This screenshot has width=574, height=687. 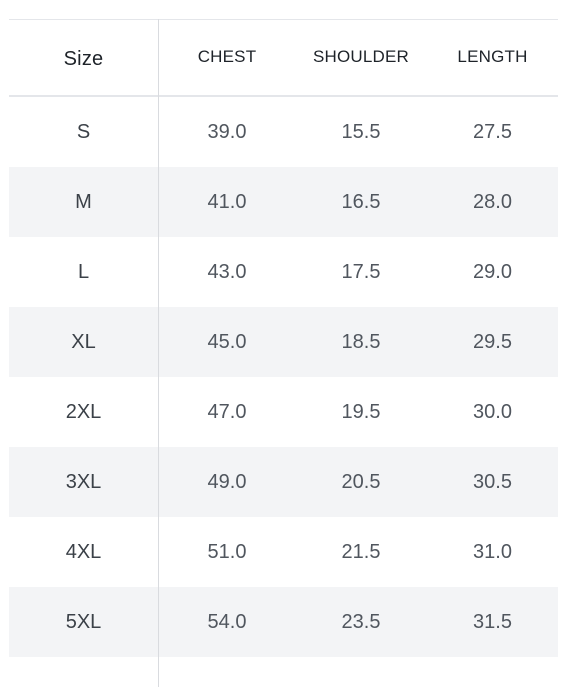 I want to click on shoulder-cell: 23.5, so click(x=361, y=621).